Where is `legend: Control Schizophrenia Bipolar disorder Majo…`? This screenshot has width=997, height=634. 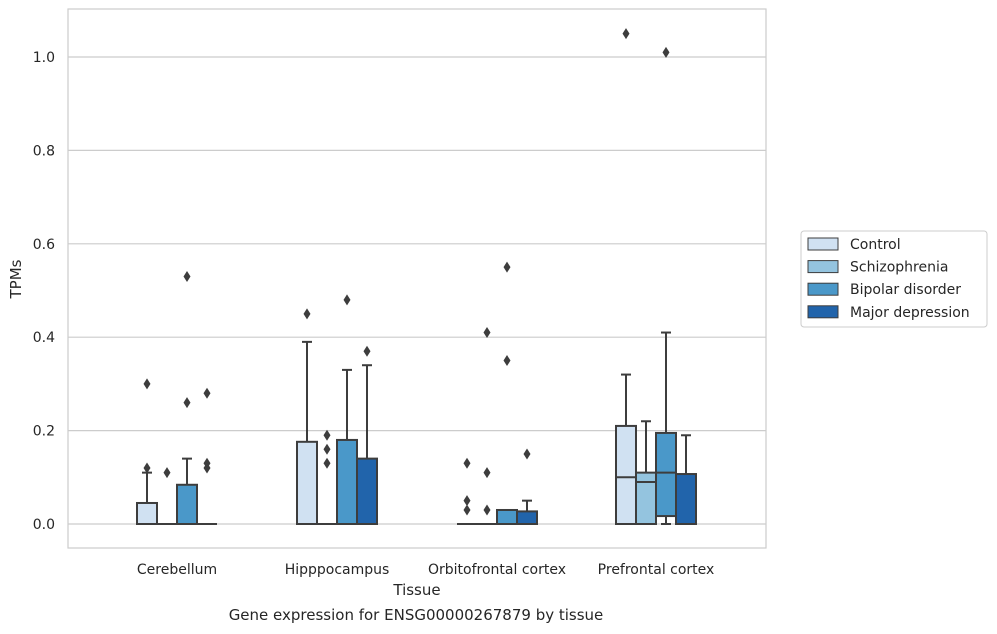
legend: Control Schizophrenia Bipolar disorder Majo… is located at coordinates (894, 279).